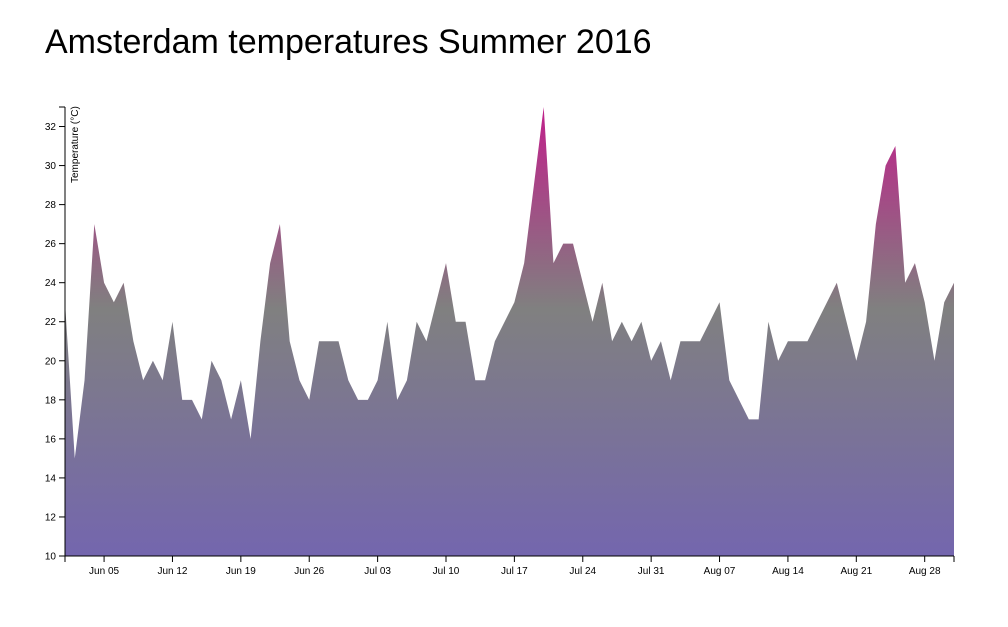 Image resolution: width=1008 pixels, height=627 pixels. I want to click on x-tick-label: Jul 10, so click(446, 571).